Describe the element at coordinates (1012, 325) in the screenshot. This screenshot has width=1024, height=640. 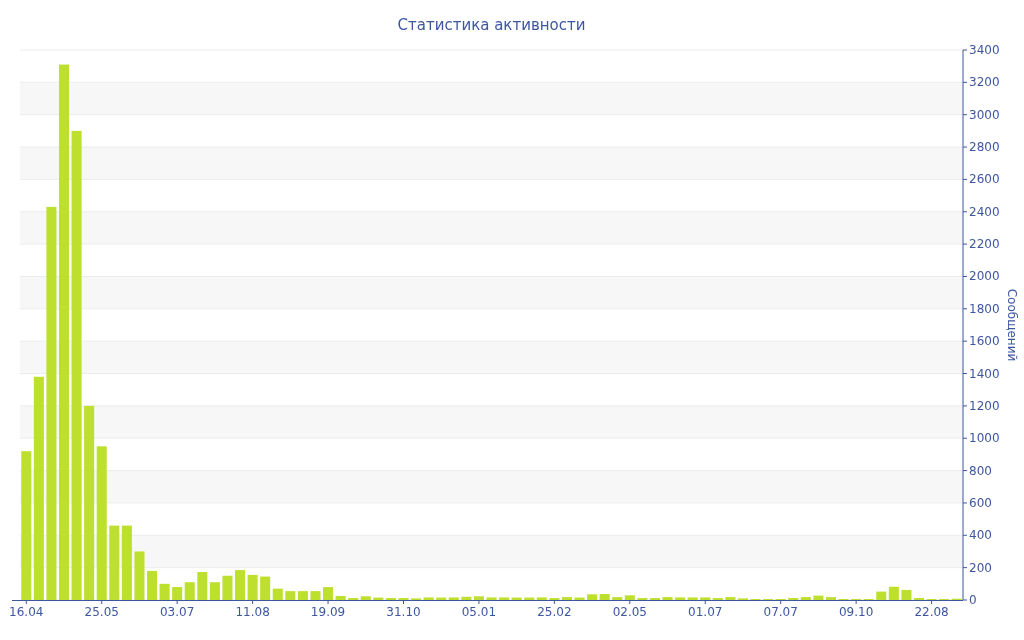
I see `y-axis-title: Сообщений` at that location.